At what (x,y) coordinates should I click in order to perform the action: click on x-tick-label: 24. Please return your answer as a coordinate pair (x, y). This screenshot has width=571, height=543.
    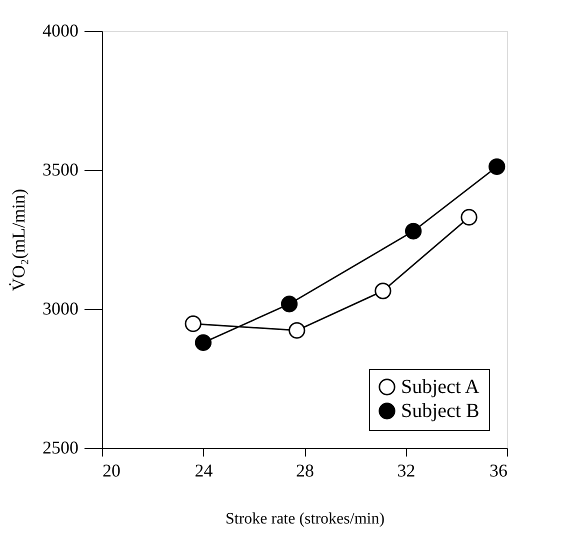
    Looking at the image, I should click on (203, 470).